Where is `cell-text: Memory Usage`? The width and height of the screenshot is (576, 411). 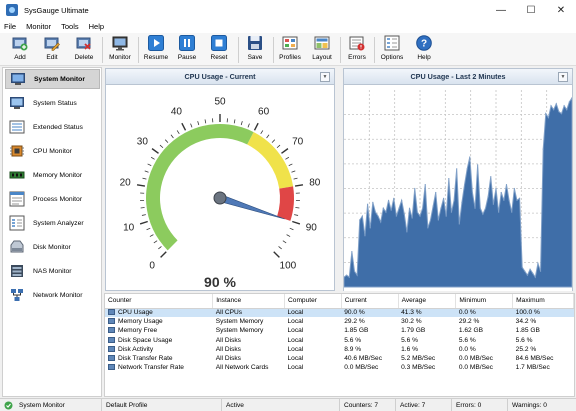 cell-text: Memory Usage is located at coordinates (140, 322).